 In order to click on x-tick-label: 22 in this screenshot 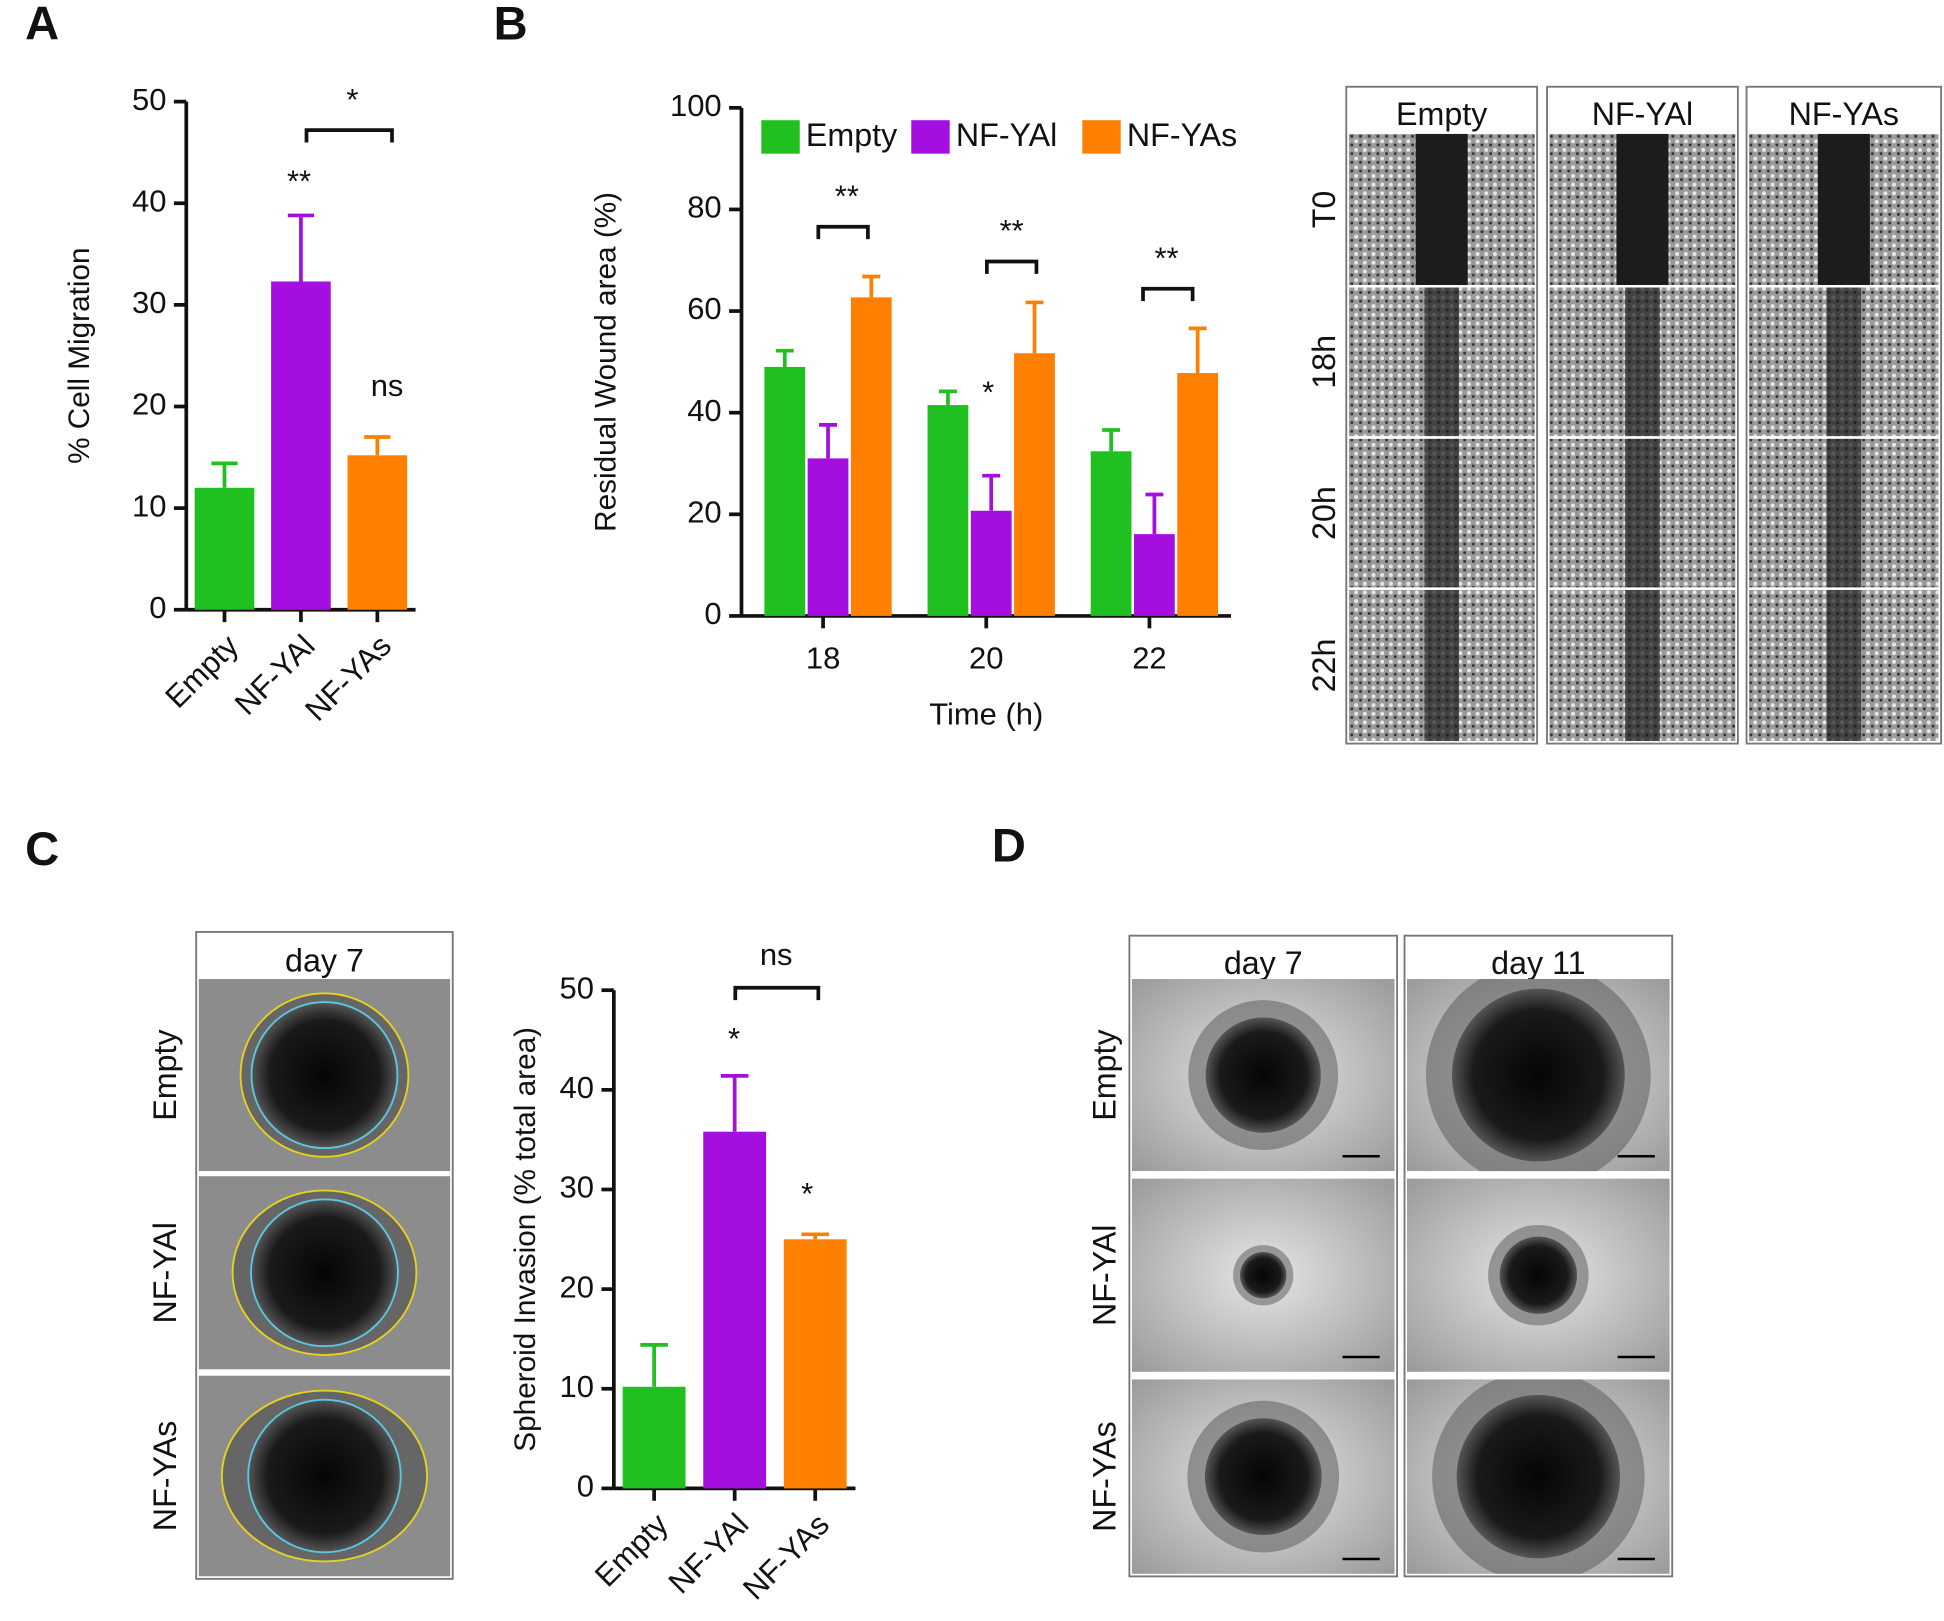, I will do `click(1149, 658)`.